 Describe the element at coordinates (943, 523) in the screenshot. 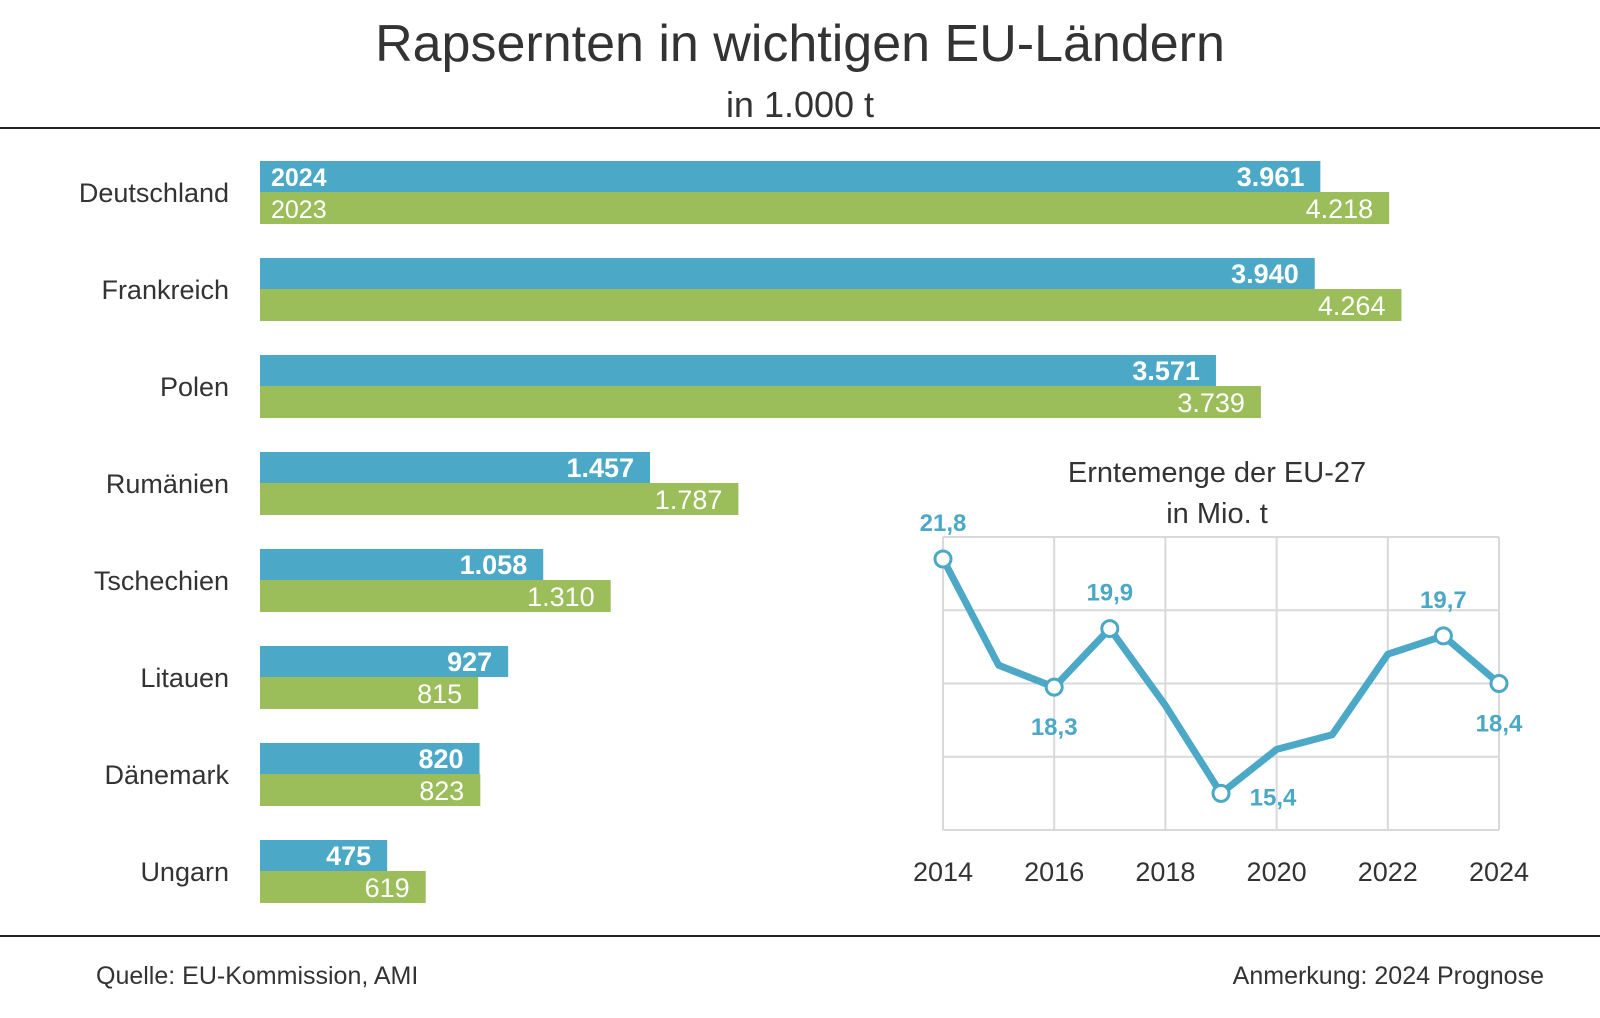

I see `data-point-label: 21,8` at that location.